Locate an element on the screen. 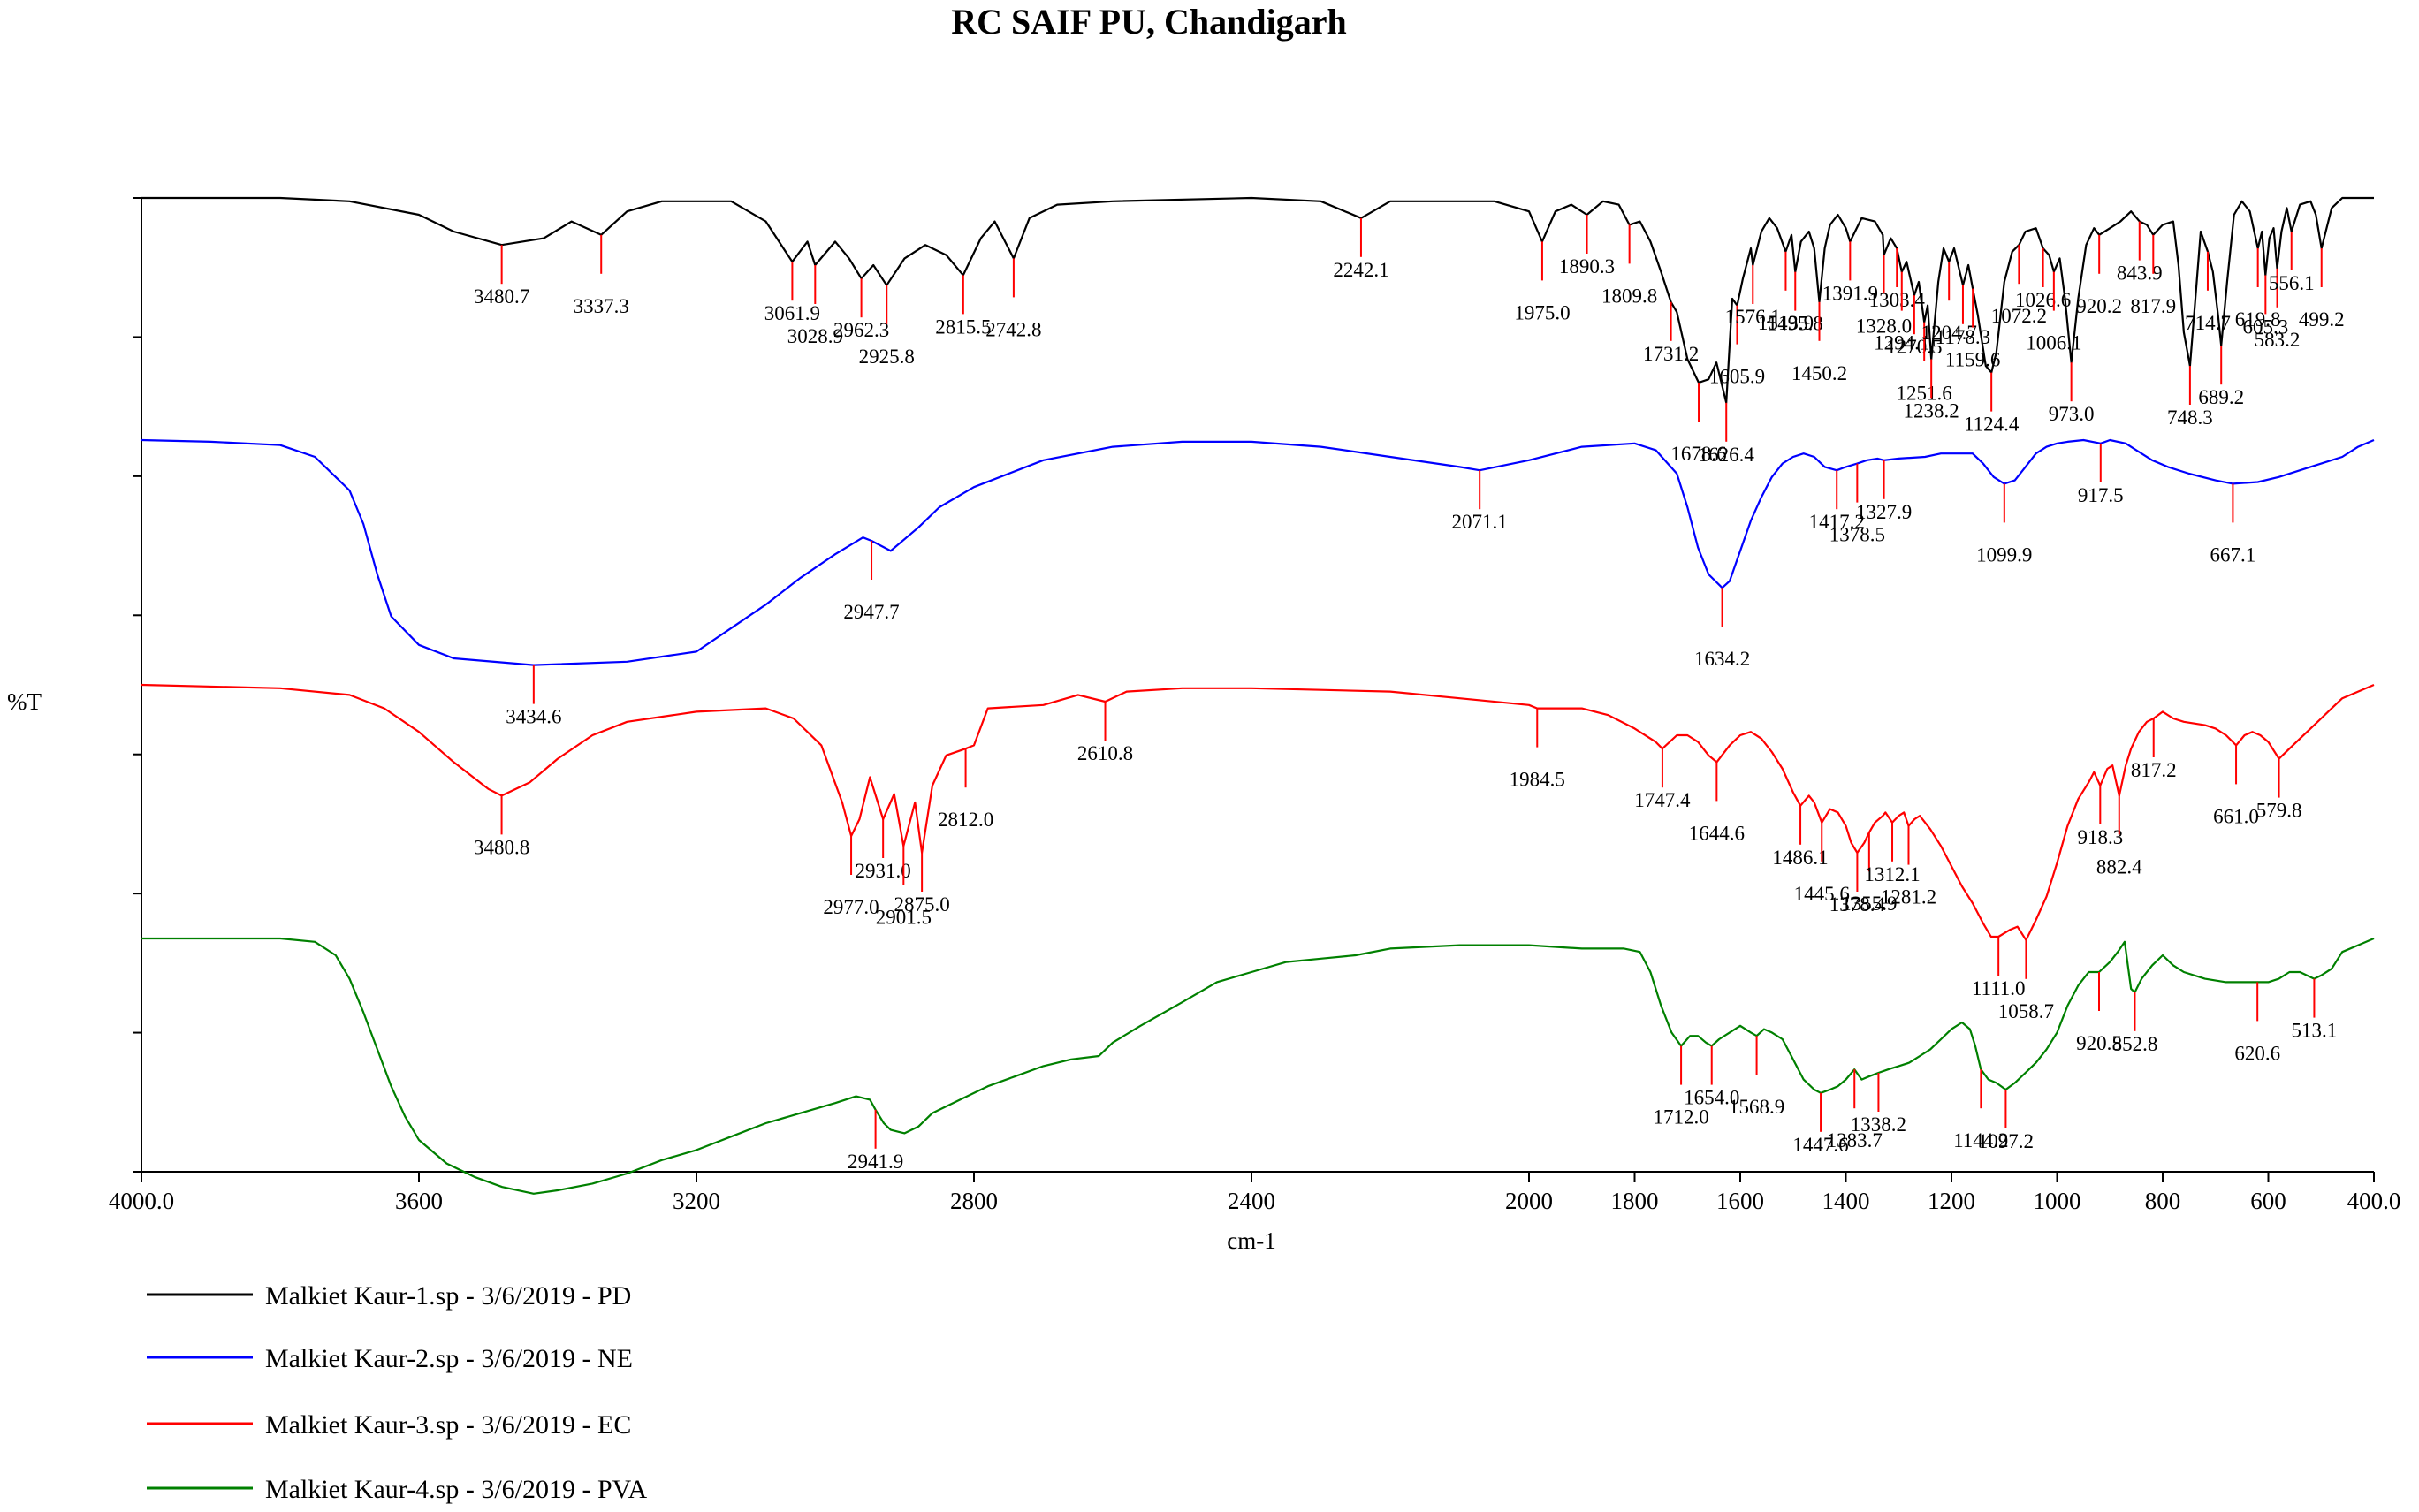 Image resolution: width=2419 pixels, height=1512 pixels. y-axis-ticks is located at coordinates (137, 685).